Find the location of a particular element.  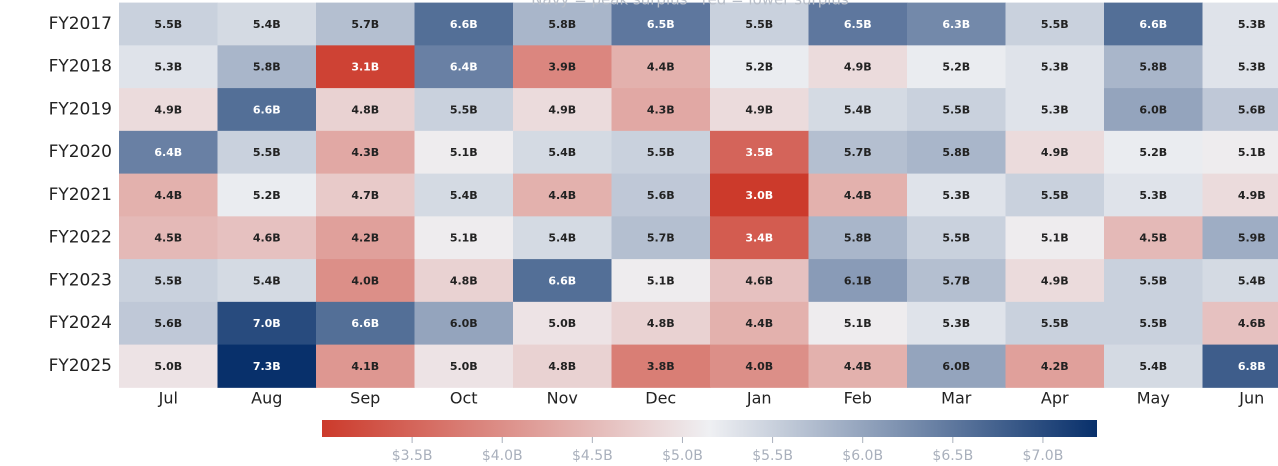

colorbar-tick-label: $5.0B is located at coordinates (682, 456).